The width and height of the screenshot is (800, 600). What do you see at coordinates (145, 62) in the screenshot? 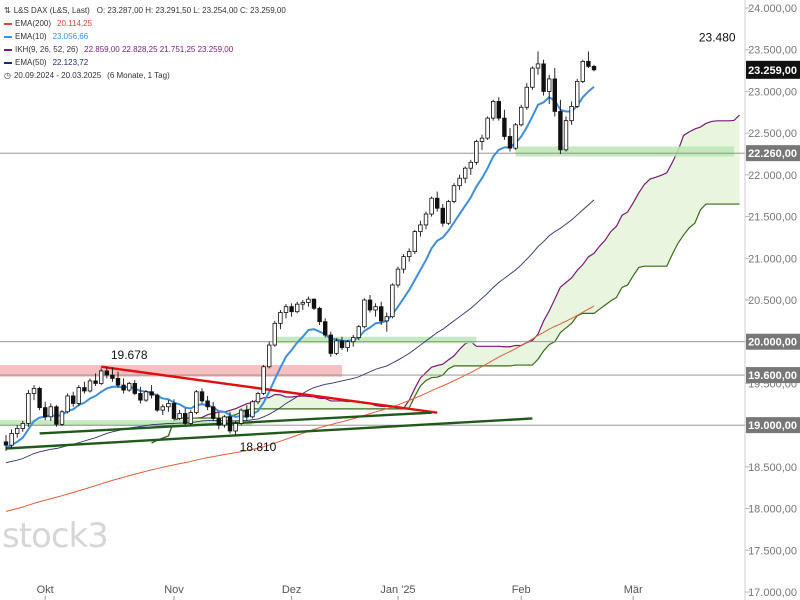
I see `indicator-row: EMA(50) 22.123,72` at bounding box center [145, 62].